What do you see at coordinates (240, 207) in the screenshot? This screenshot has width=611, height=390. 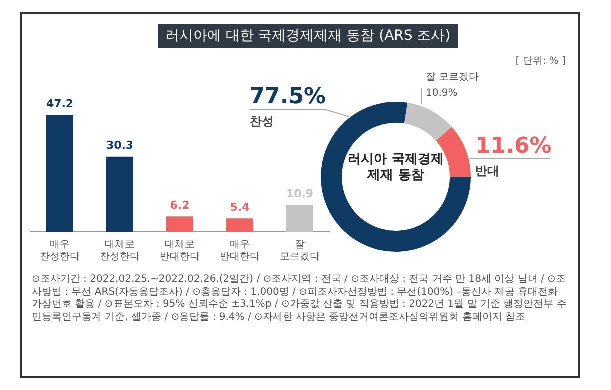 I see `data-label: 5.4` at bounding box center [240, 207].